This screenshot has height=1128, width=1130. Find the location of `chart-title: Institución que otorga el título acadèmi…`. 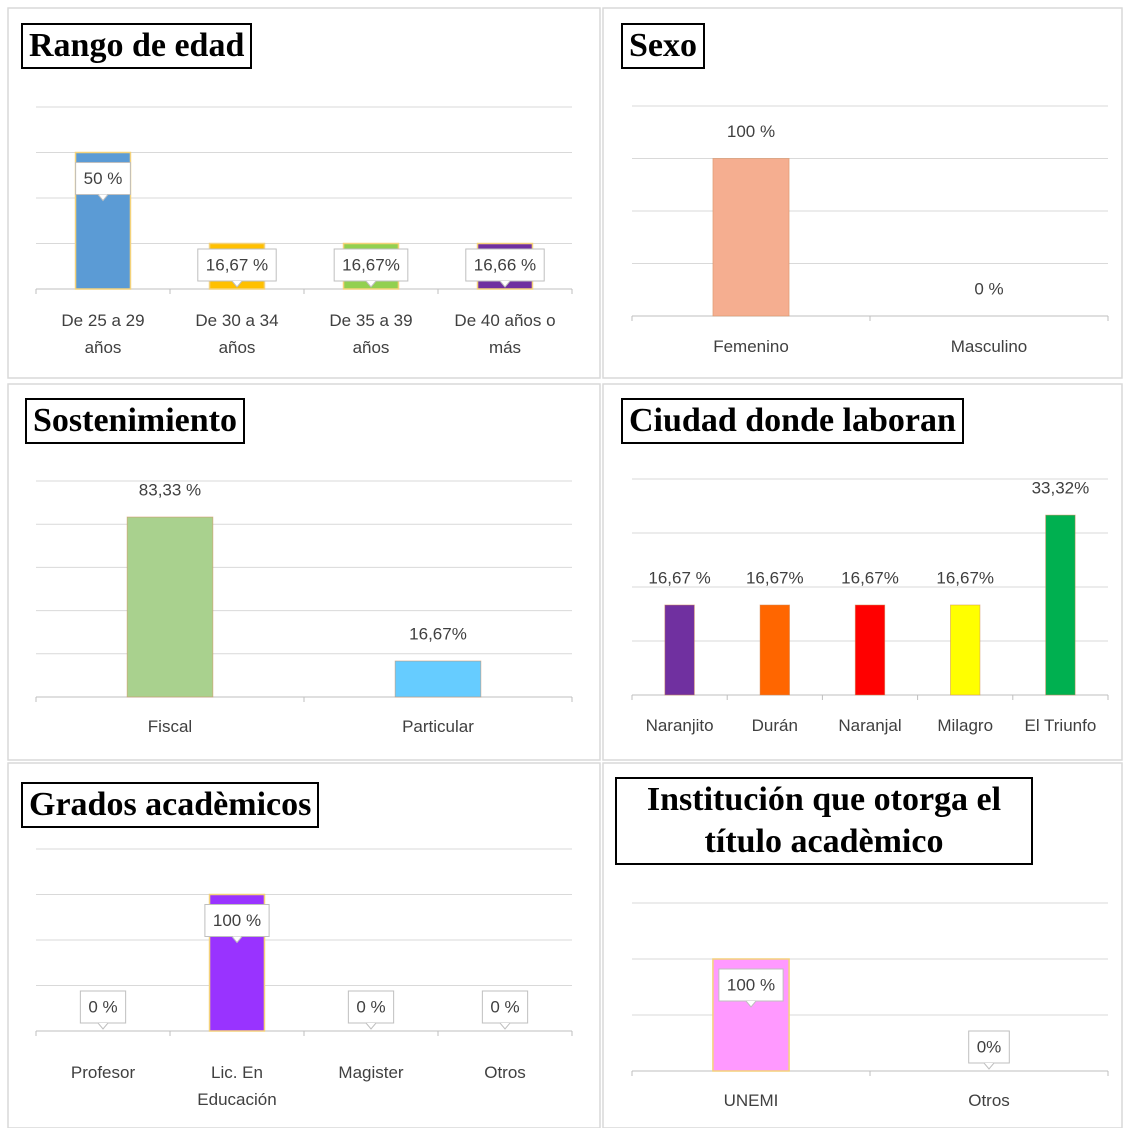

chart-title: Institución que otorga el título acadèmi… is located at coordinates (824, 821).